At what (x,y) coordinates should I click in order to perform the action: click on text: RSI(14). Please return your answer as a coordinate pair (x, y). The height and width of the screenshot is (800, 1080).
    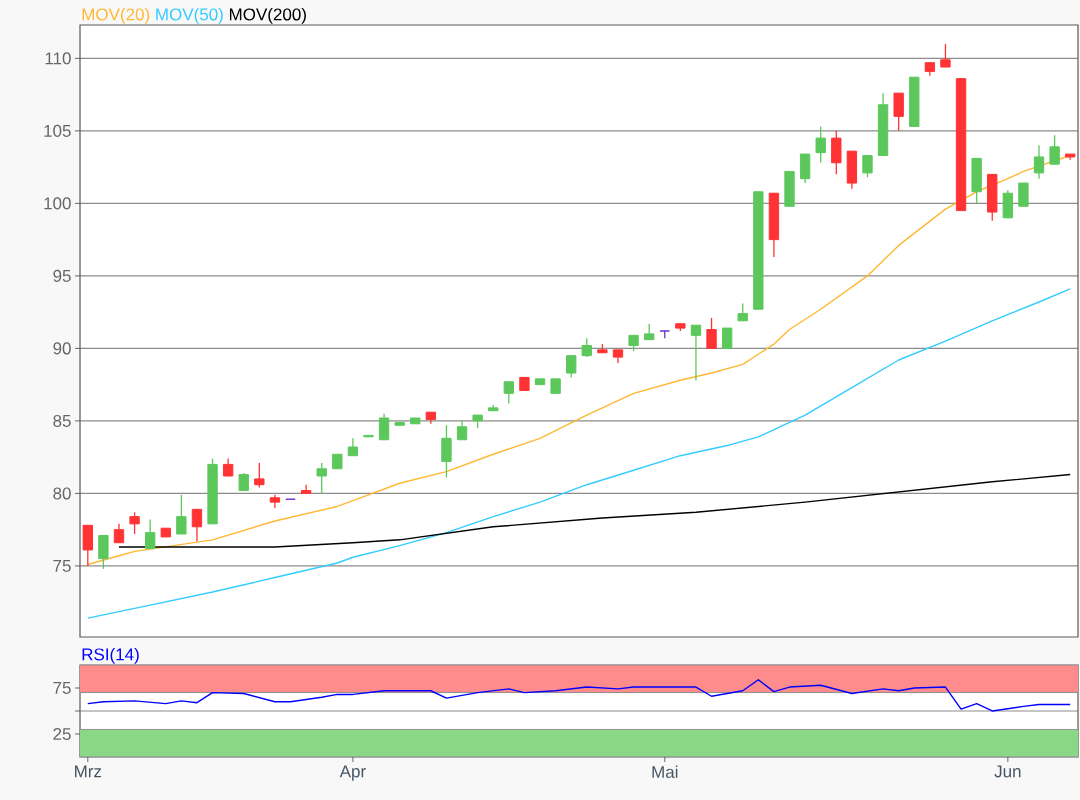
    Looking at the image, I should click on (110, 655).